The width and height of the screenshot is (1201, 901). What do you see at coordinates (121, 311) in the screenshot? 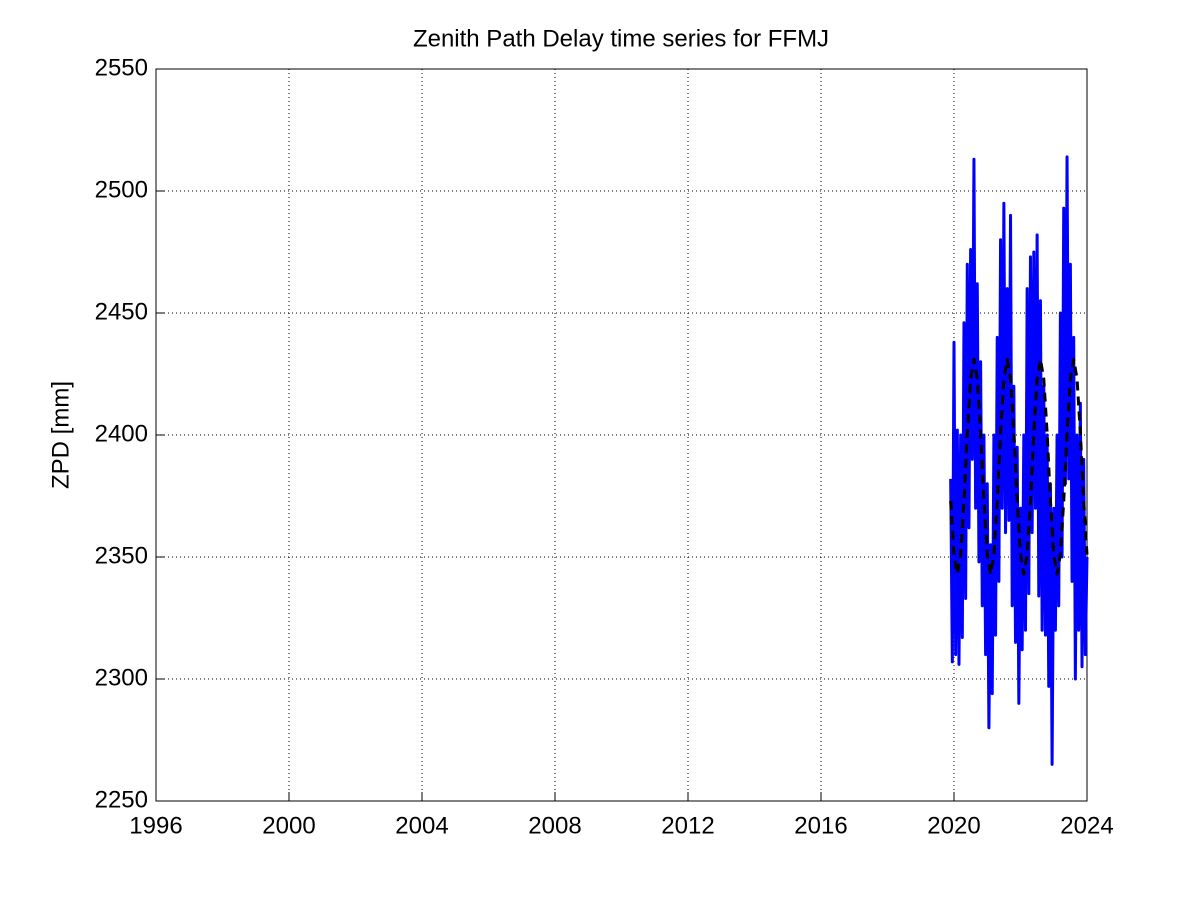
I see `y-tick-label: 2450` at bounding box center [121, 311].